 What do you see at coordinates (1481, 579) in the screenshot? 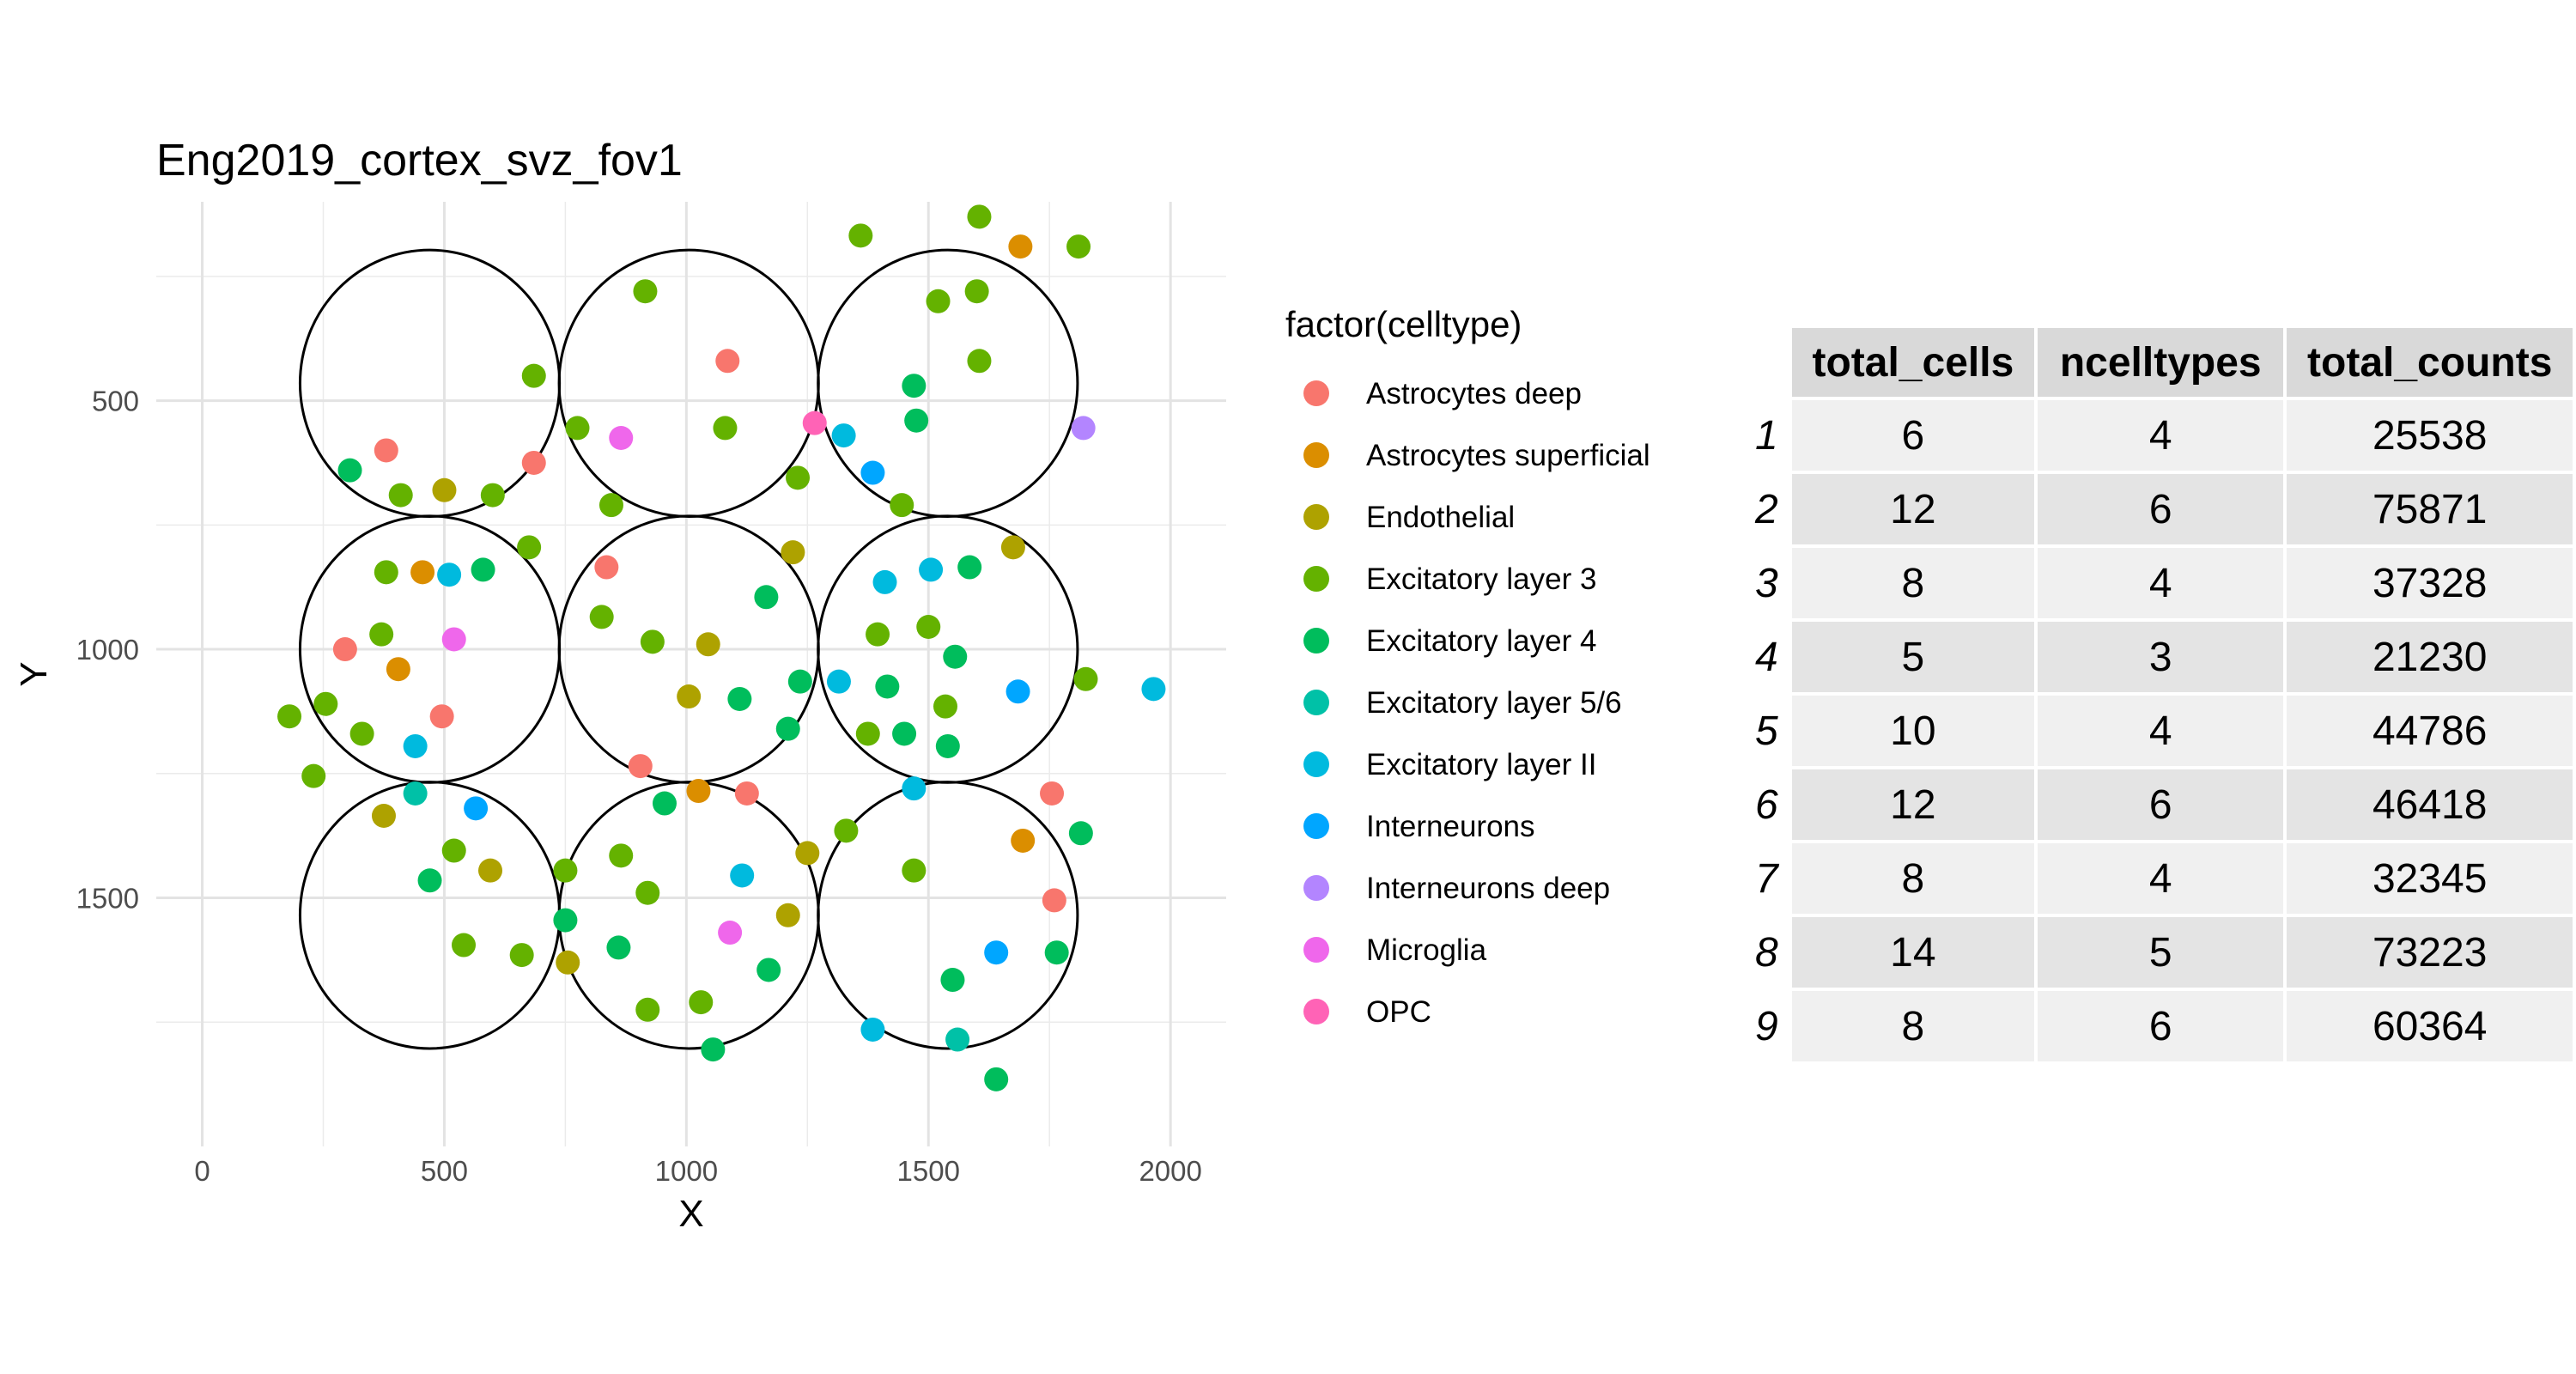
I see `legend-label: Excitatory layer 3` at bounding box center [1481, 579].